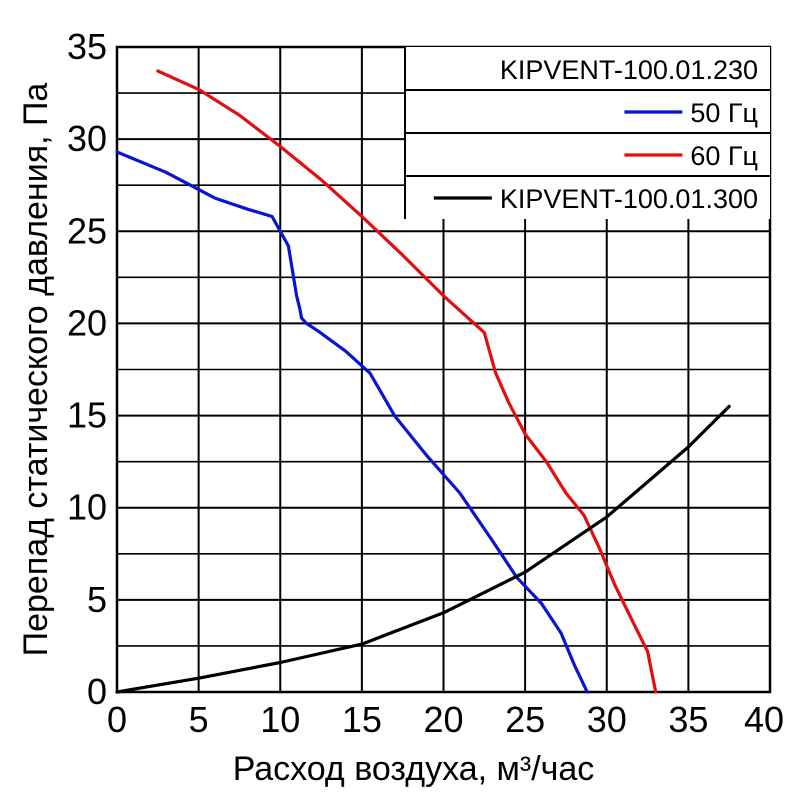  Describe the element at coordinates (87, 369) in the screenshot. I see `y-axis-ticks: 0 5 10 15 20 25 30 35` at that location.